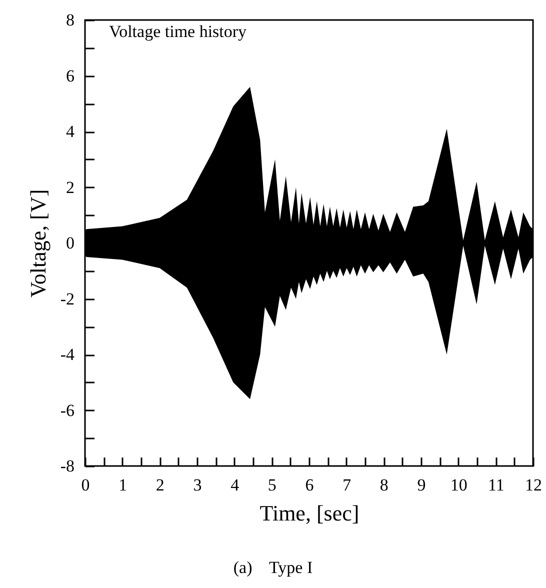  Describe the element at coordinates (70, 187) in the screenshot. I see `y-tick-label: 2` at that location.